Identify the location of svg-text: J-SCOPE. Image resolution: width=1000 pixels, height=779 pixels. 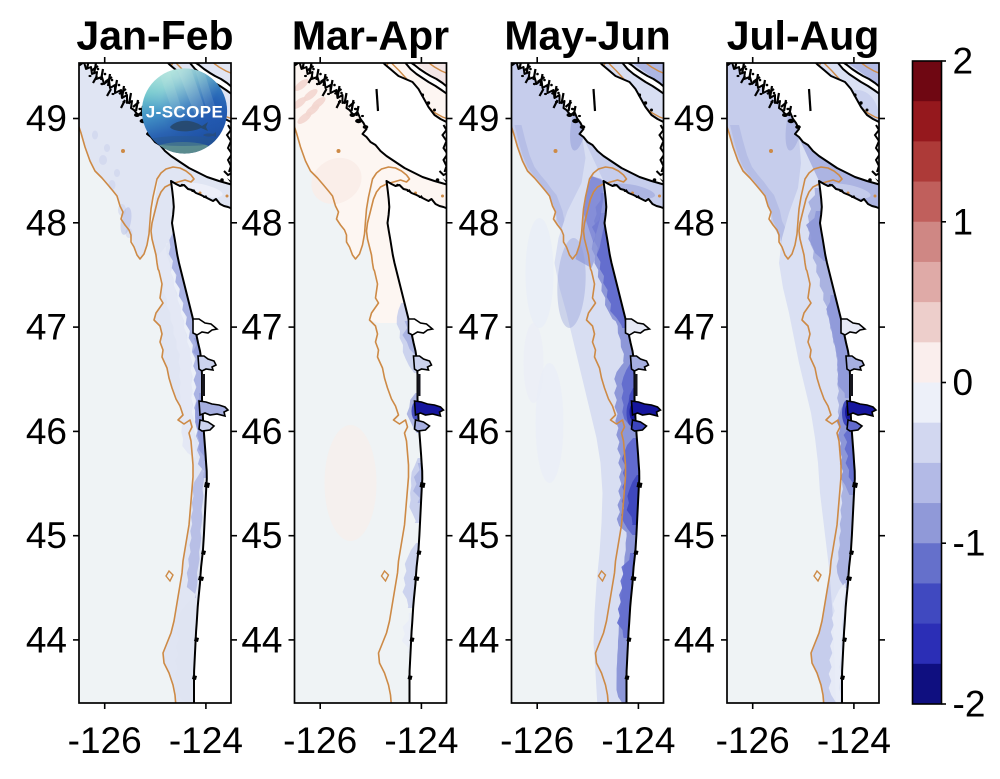
(184, 112).